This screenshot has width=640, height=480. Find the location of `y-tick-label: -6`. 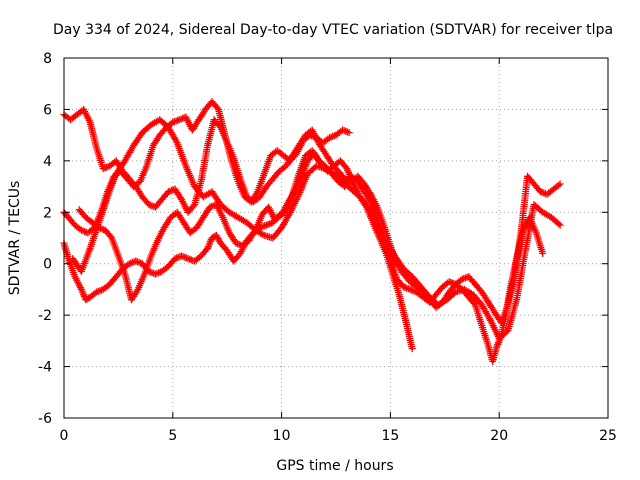

y-tick-label: -6 is located at coordinates (45, 419).